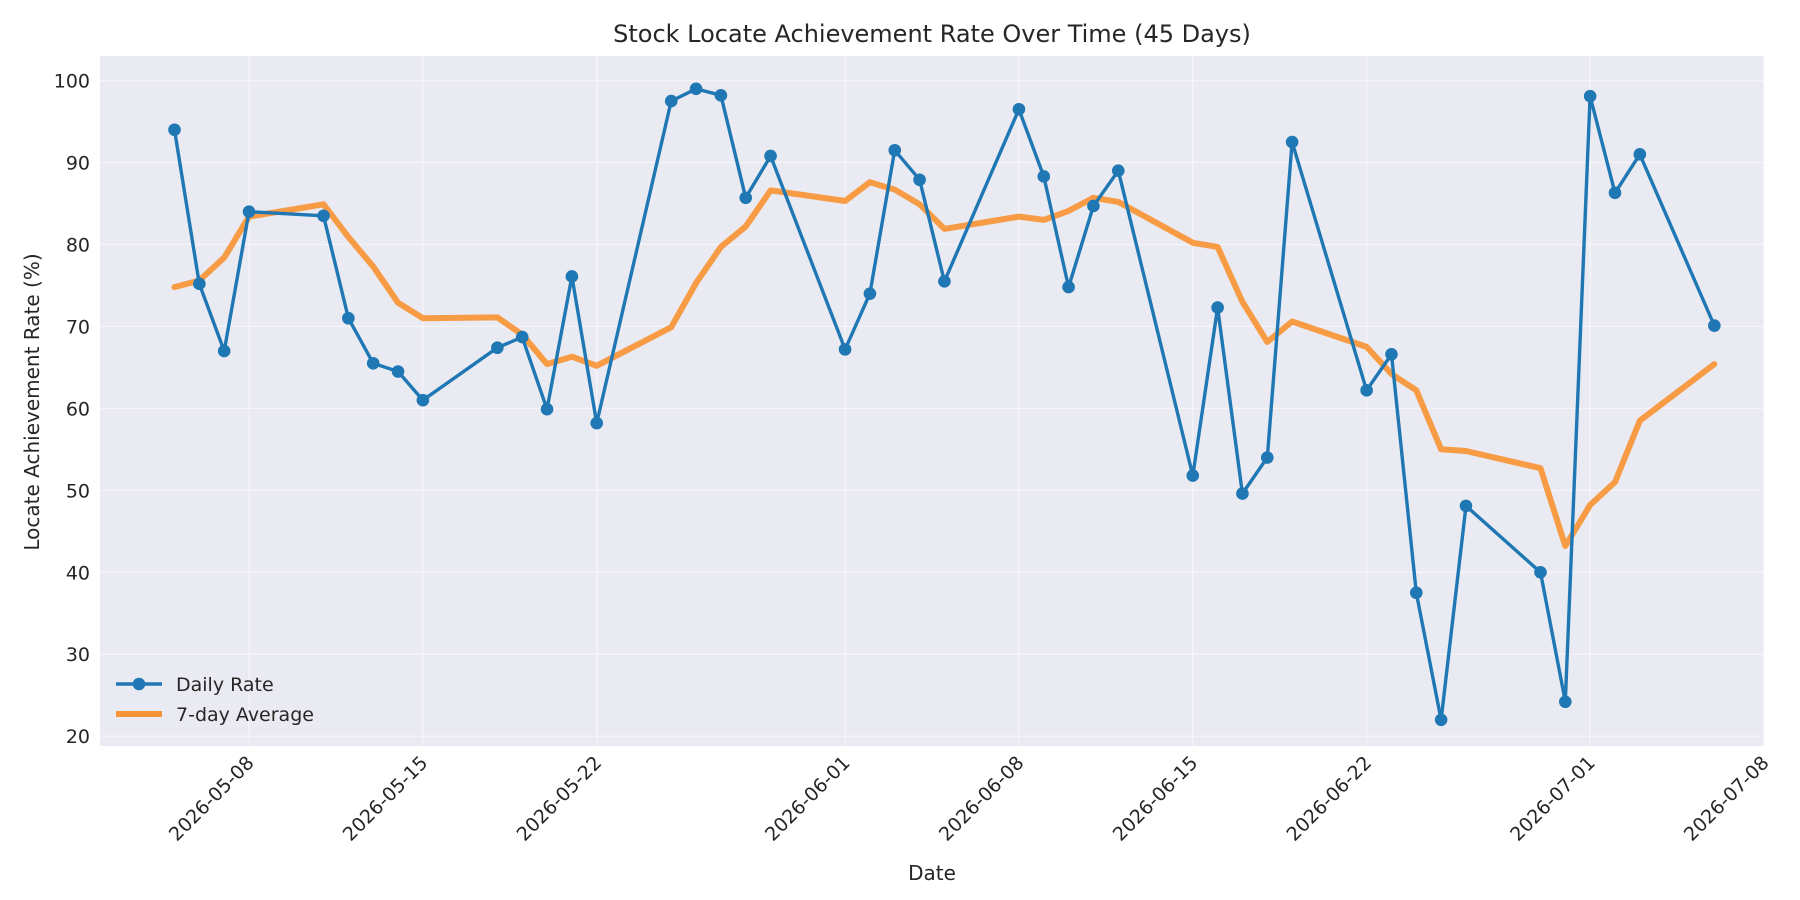 This screenshot has width=1800, height=900. Describe the element at coordinates (212, 799) in the screenshot. I see `x-tick-label: 2026-05-08` at that location.